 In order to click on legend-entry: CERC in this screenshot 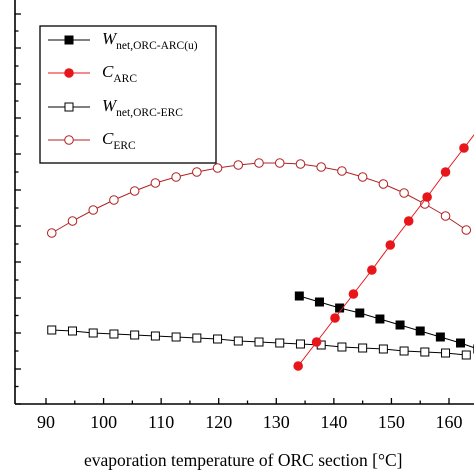, I will do `click(92, 140)`.